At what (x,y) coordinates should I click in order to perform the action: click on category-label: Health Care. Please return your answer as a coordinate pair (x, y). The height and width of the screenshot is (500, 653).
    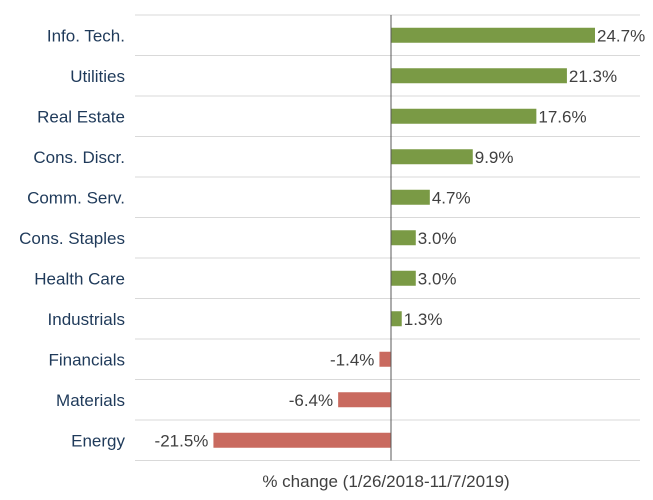
    Looking at the image, I should click on (79, 278).